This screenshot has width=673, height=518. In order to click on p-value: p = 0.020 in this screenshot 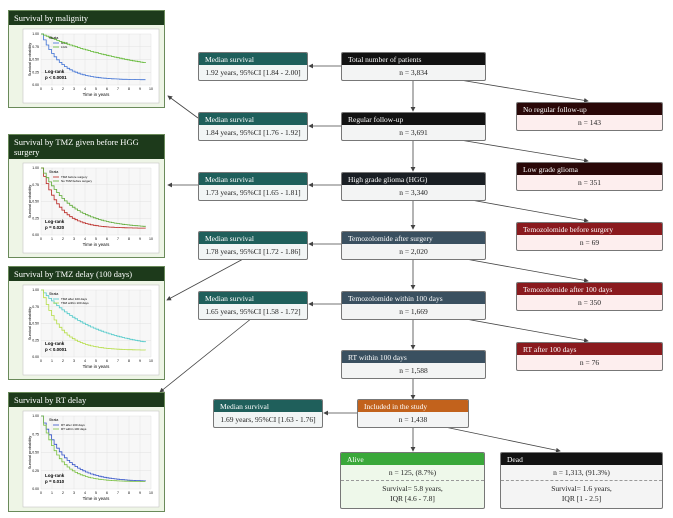, I will do `click(55, 227)`.